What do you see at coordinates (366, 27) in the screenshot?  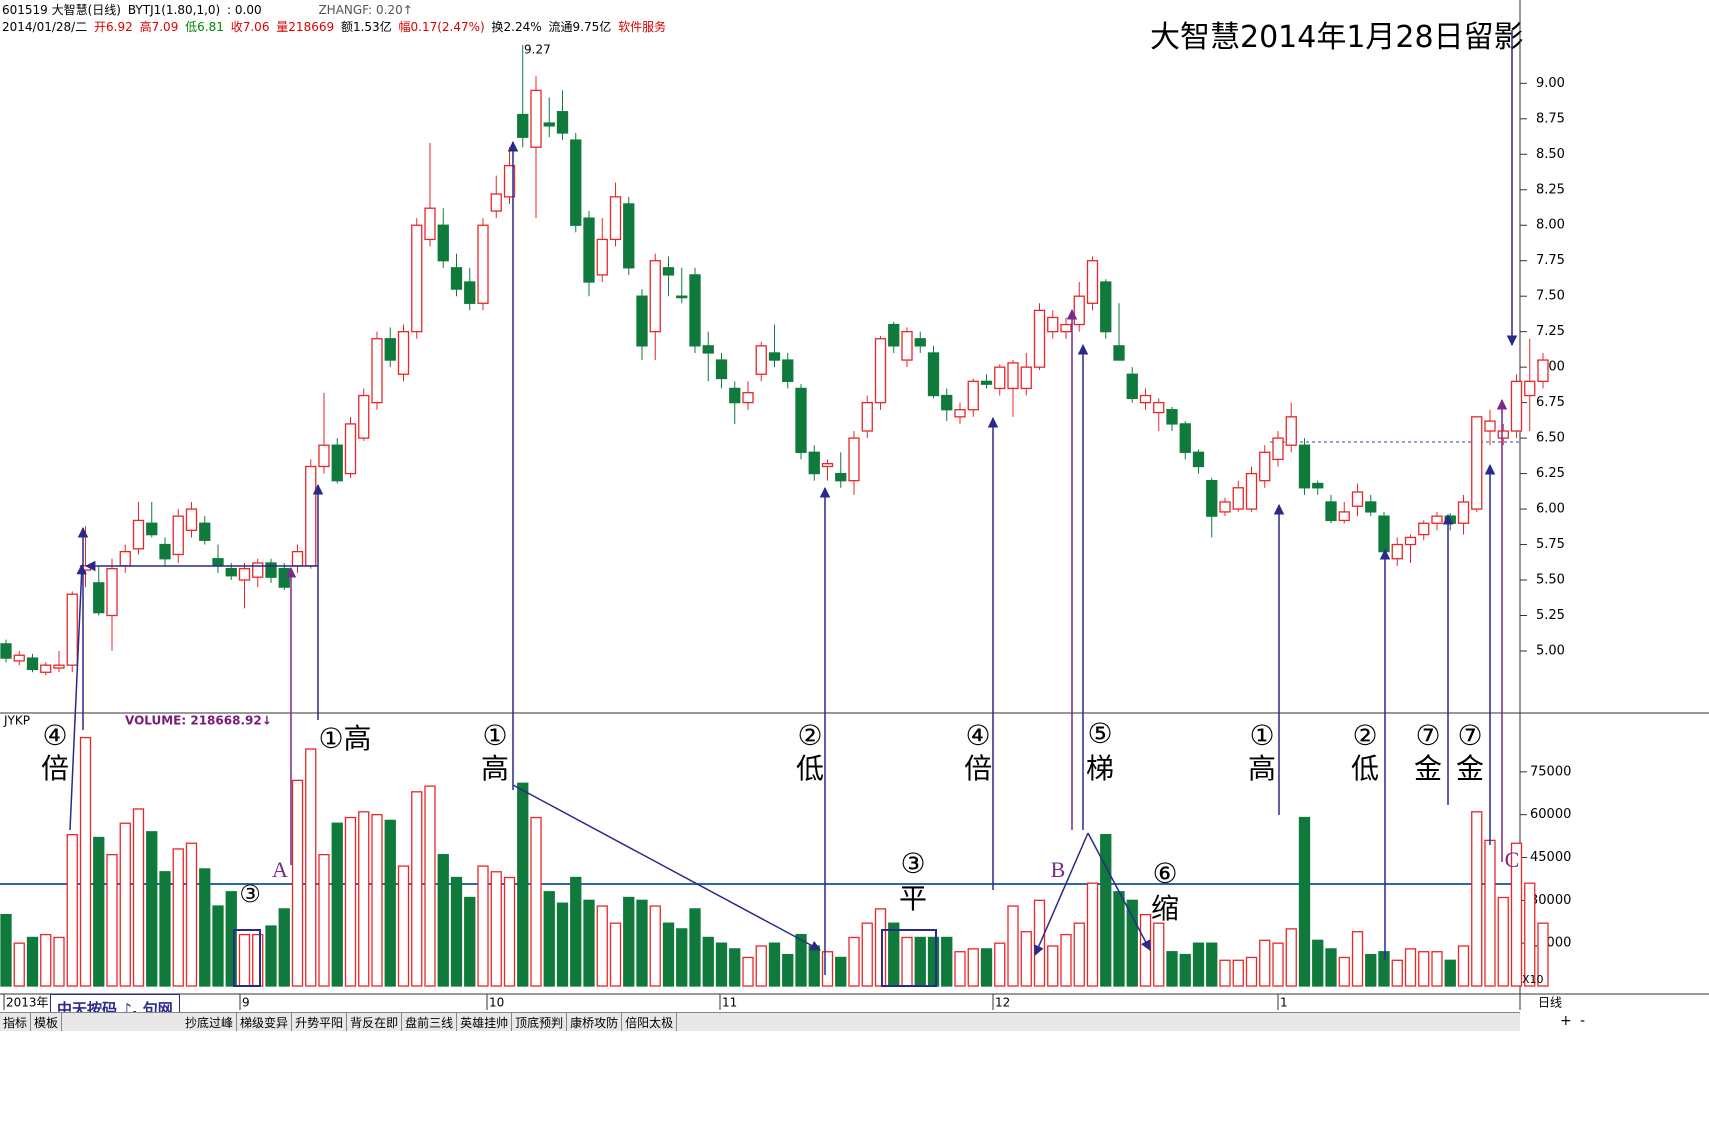 I see `amount: 额1.53亿` at bounding box center [366, 27].